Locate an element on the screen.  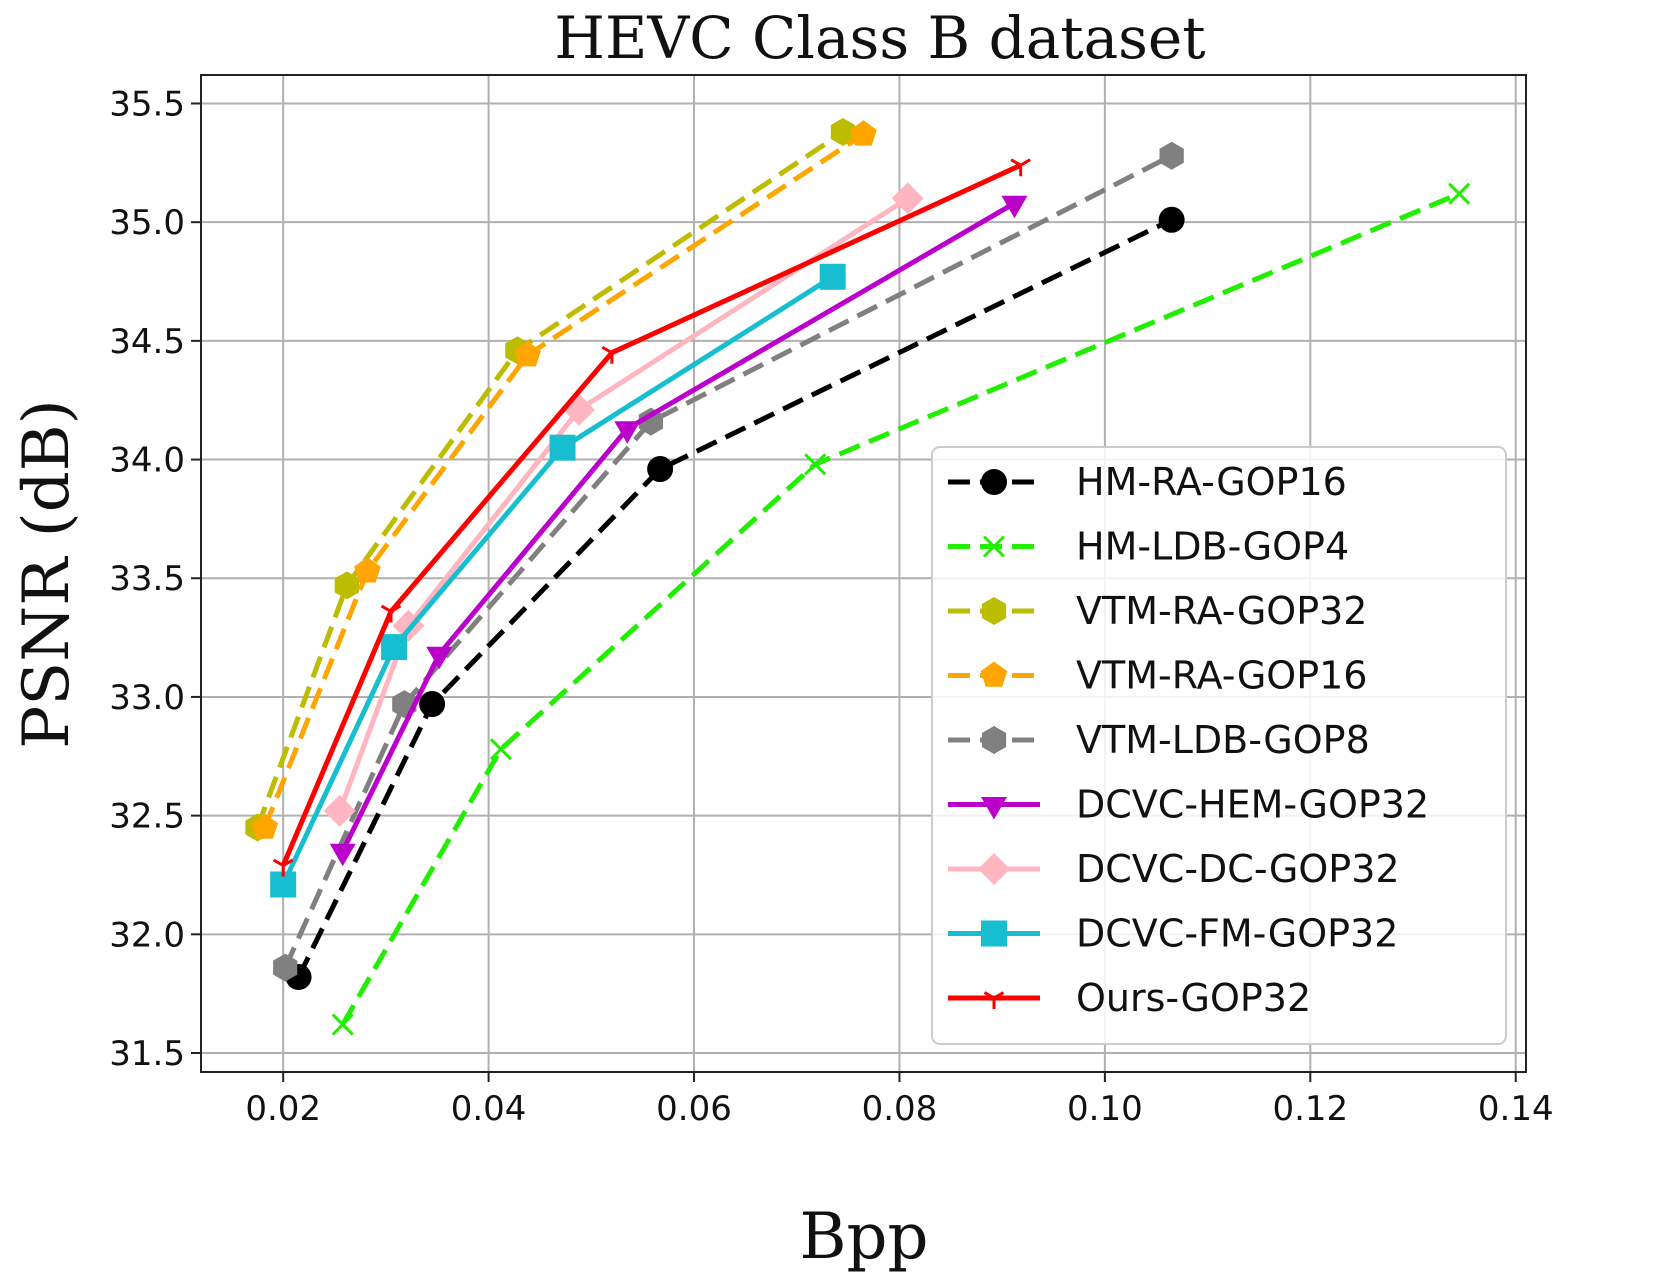
legend-item: VTM-RA-GOP32 is located at coordinates (1157, 611).